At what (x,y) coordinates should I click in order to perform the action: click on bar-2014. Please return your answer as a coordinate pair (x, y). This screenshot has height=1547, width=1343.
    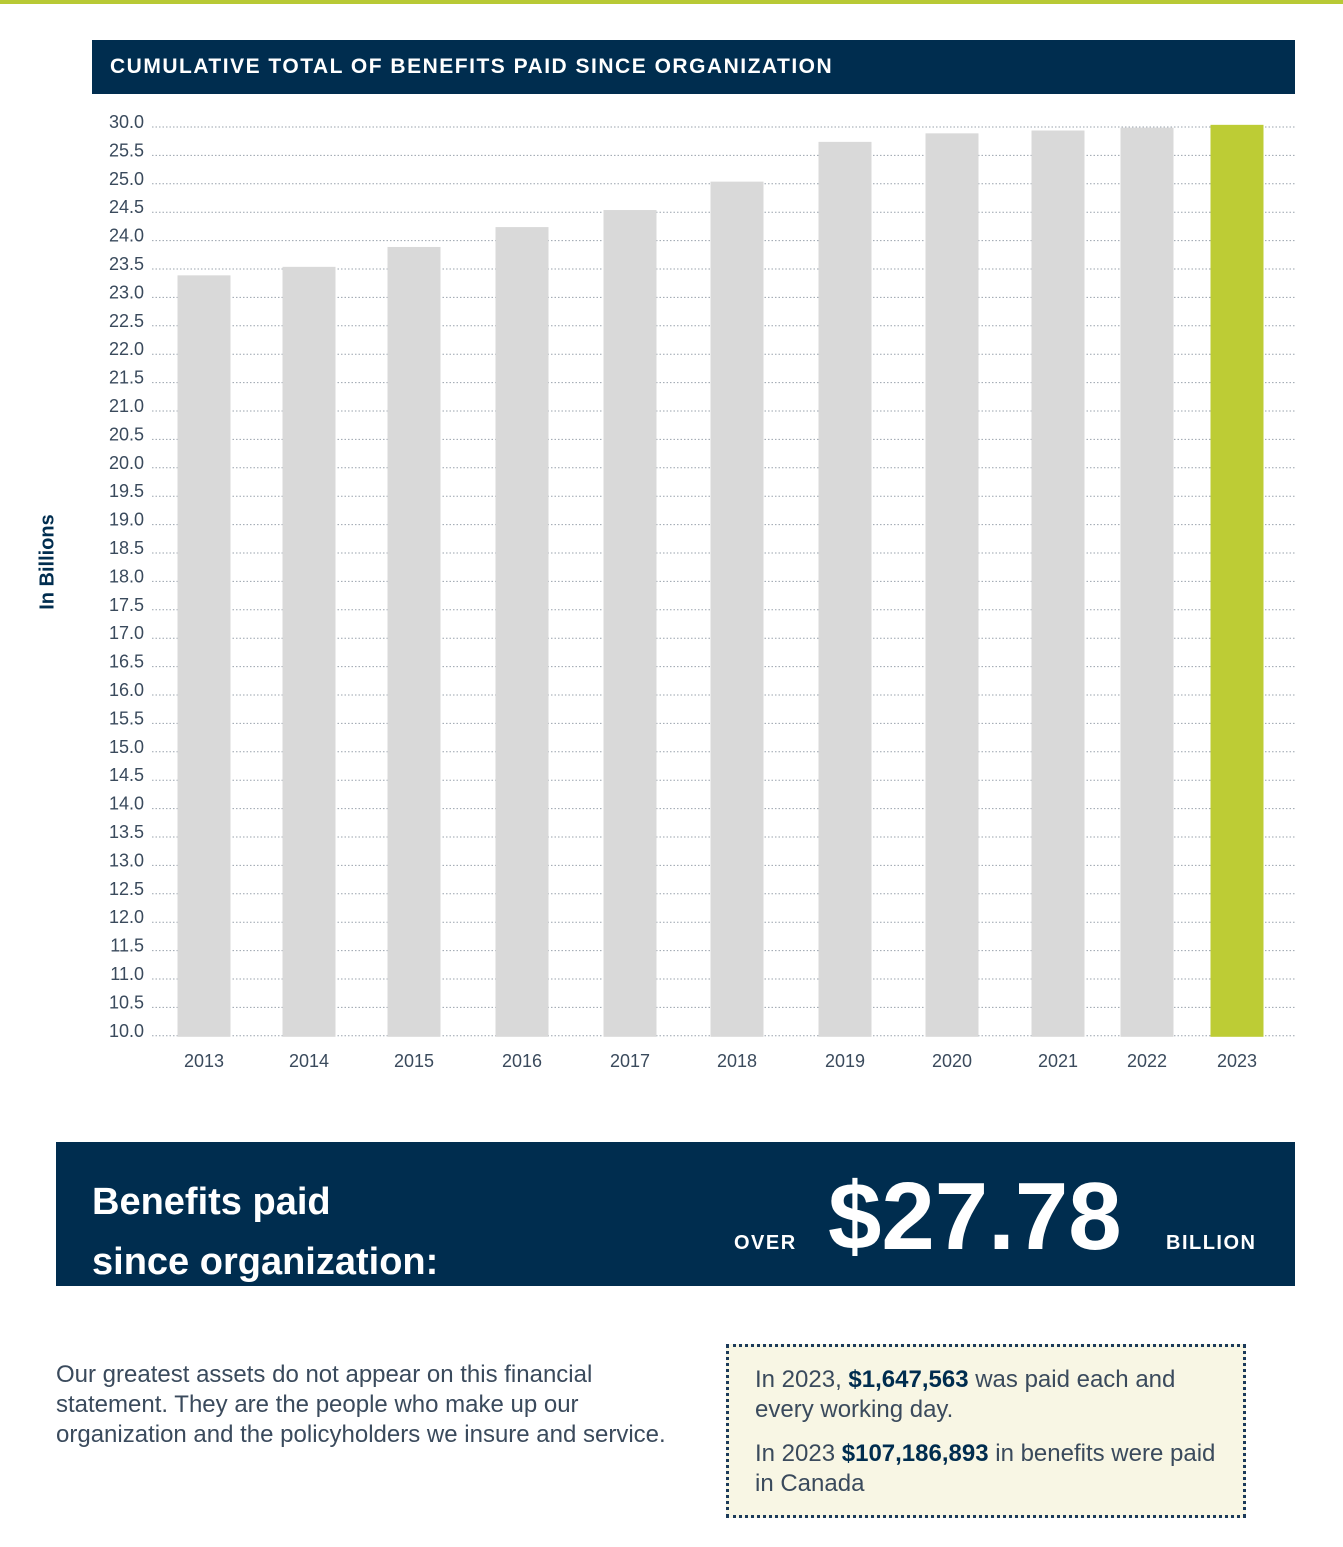
    Looking at the image, I should click on (309, 651).